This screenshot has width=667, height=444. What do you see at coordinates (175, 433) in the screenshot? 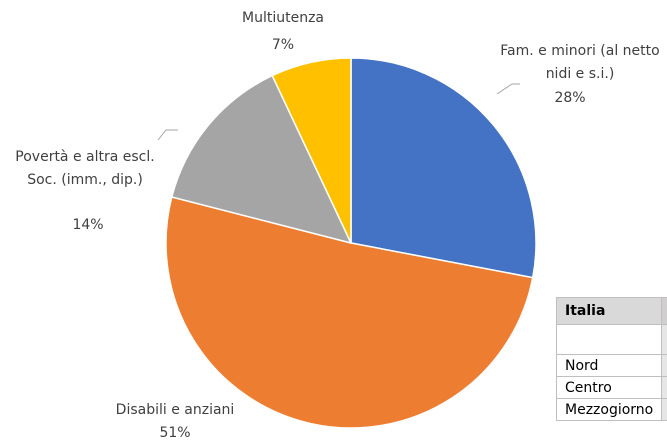
I see `value-label: 51%` at bounding box center [175, 433].